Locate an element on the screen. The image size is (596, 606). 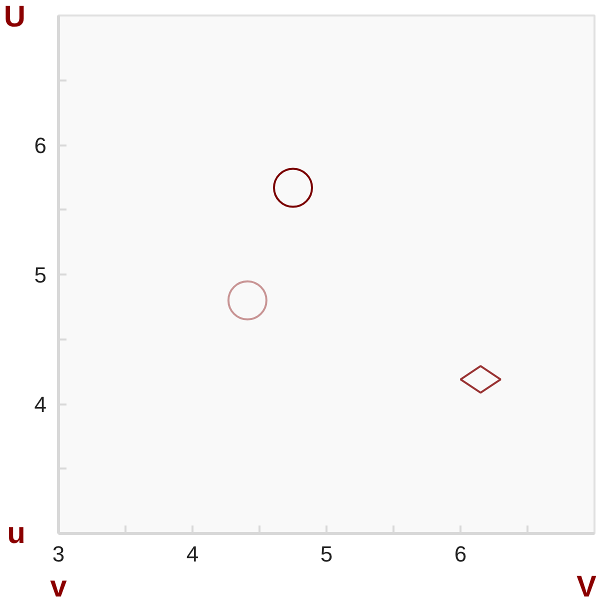
text: V is located at coordinates (586, 587).